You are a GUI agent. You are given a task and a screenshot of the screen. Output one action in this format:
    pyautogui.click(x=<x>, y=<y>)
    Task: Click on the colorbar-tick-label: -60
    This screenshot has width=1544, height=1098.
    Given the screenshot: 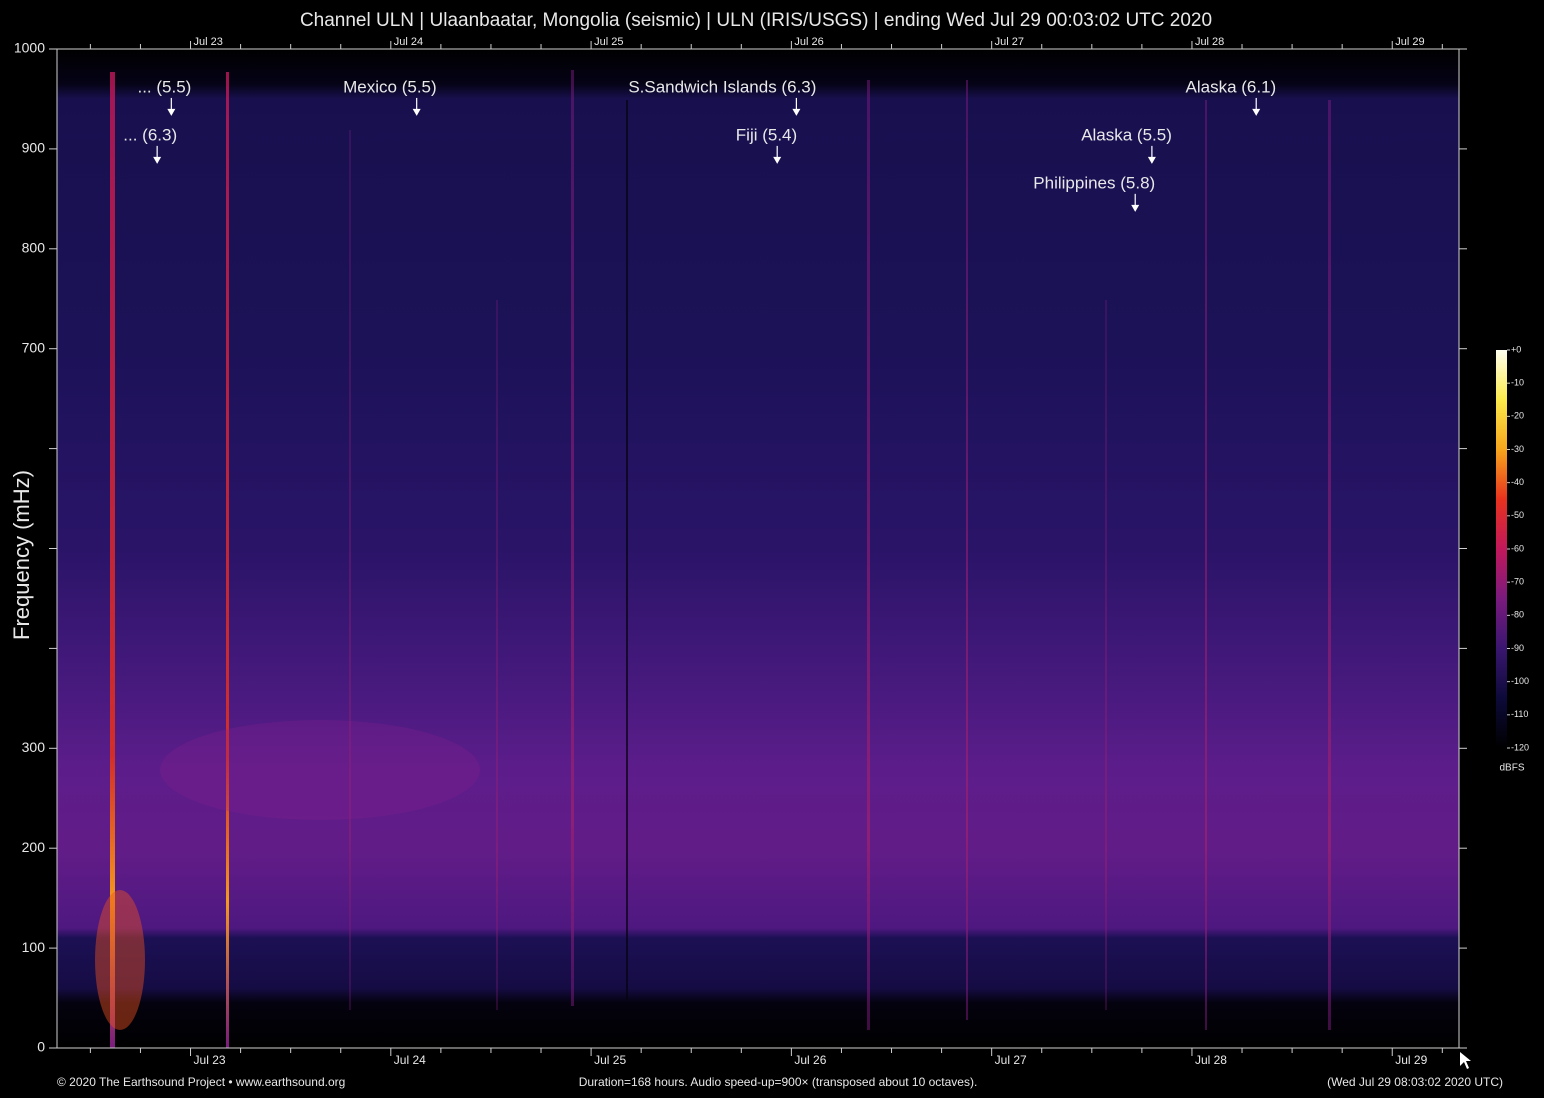 What is the action you would take?
    pyautogui.click(x=1517, y=548)
    